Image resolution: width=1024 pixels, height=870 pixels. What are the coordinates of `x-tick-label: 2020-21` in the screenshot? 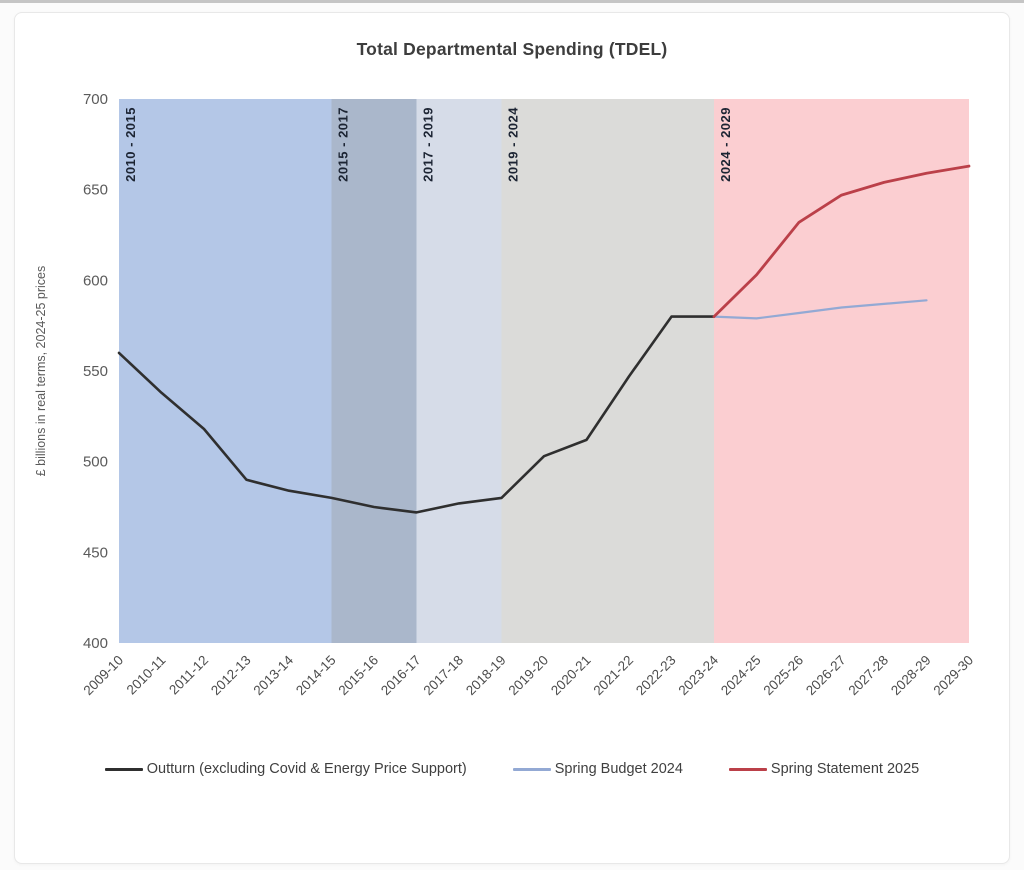 It's located at (571, 676).